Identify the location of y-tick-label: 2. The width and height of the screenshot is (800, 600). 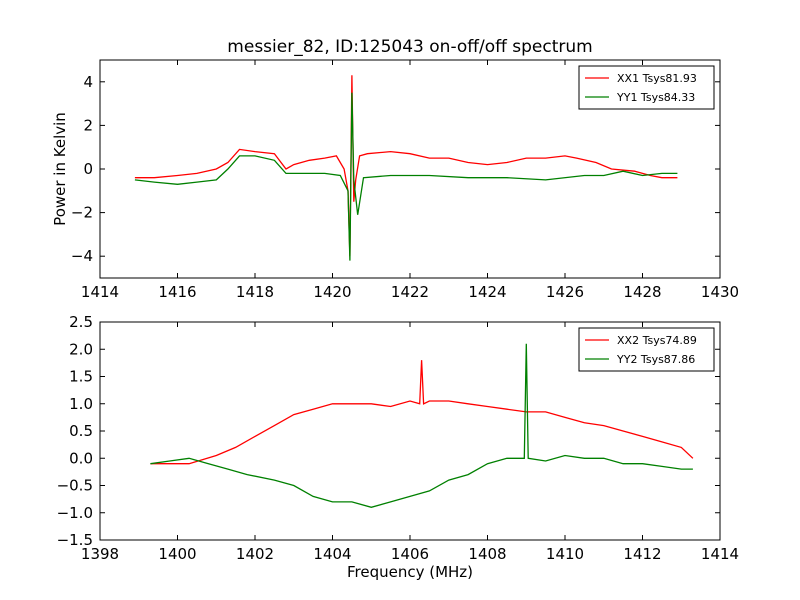
(88, 125).